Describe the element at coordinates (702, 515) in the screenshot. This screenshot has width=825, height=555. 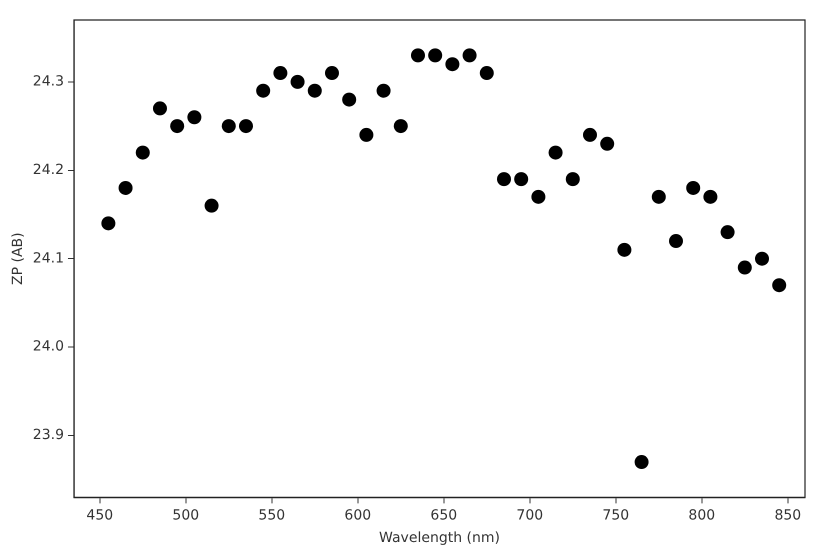
I see `x-tick-label: 800` at that location.